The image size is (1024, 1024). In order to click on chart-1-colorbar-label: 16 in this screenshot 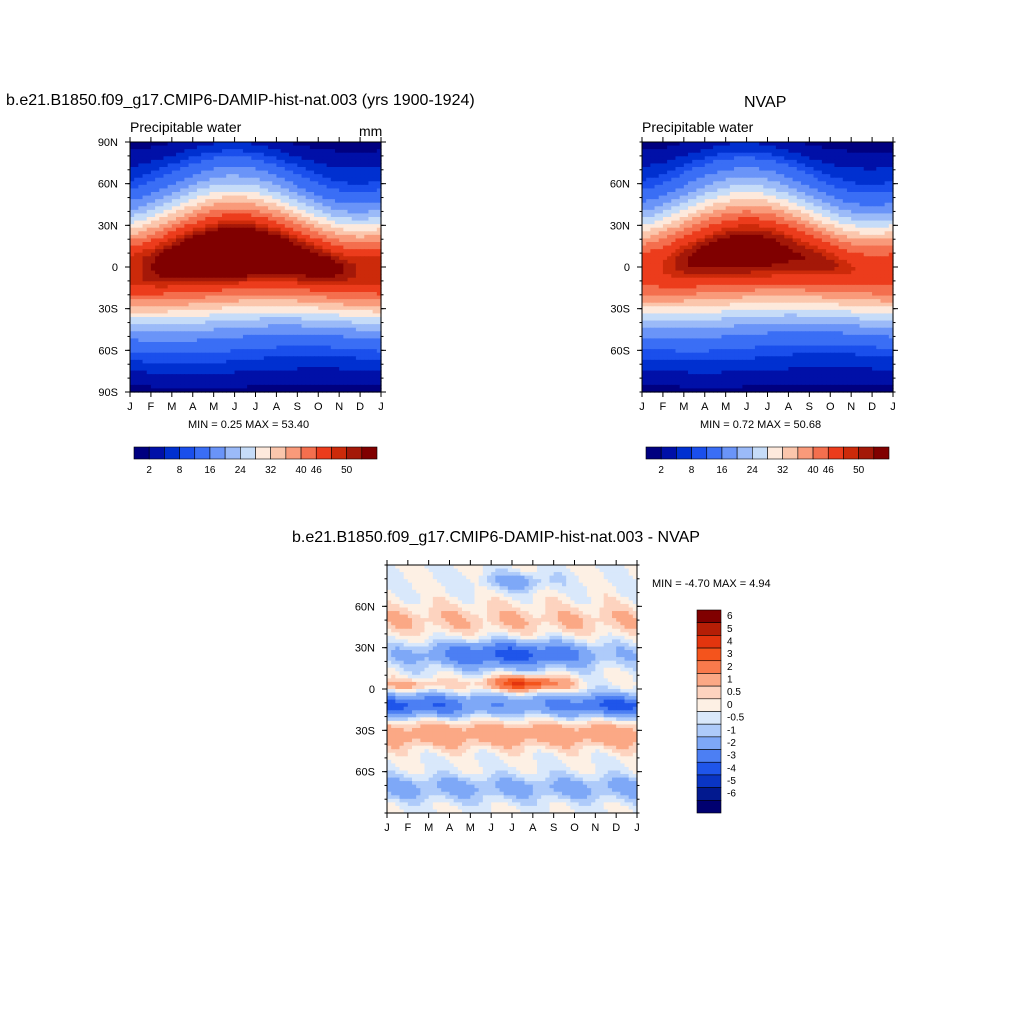, I will do `click(210, 470)`.